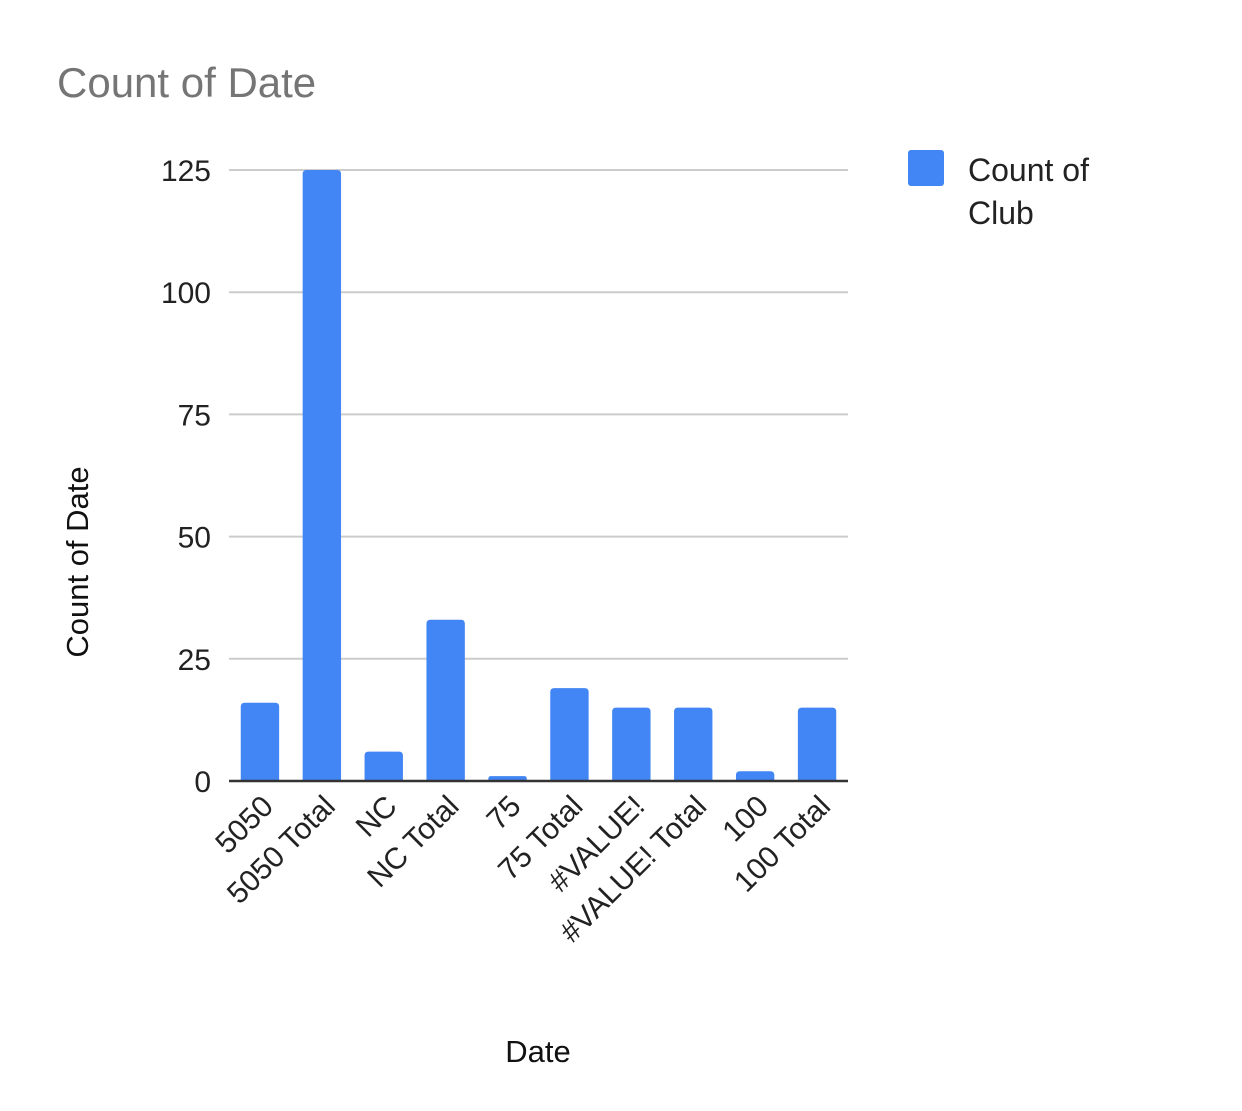 The height and width of the screenshot is (1111, 1242). What do you see at coordinates (186, 293) in the screenshot?
I see `y-tick-label: 100` at bounding box center [186, 293].